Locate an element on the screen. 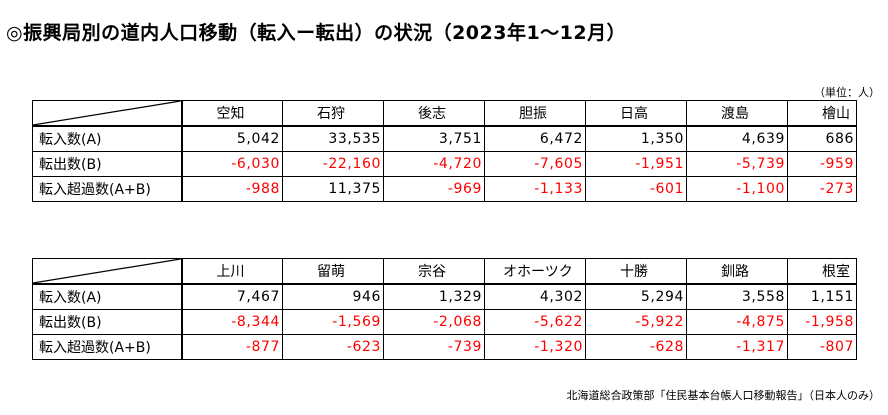 The height and width of the screenshot is (415, 888). table-cell: 11,375 is located at coordinates (333, 189).